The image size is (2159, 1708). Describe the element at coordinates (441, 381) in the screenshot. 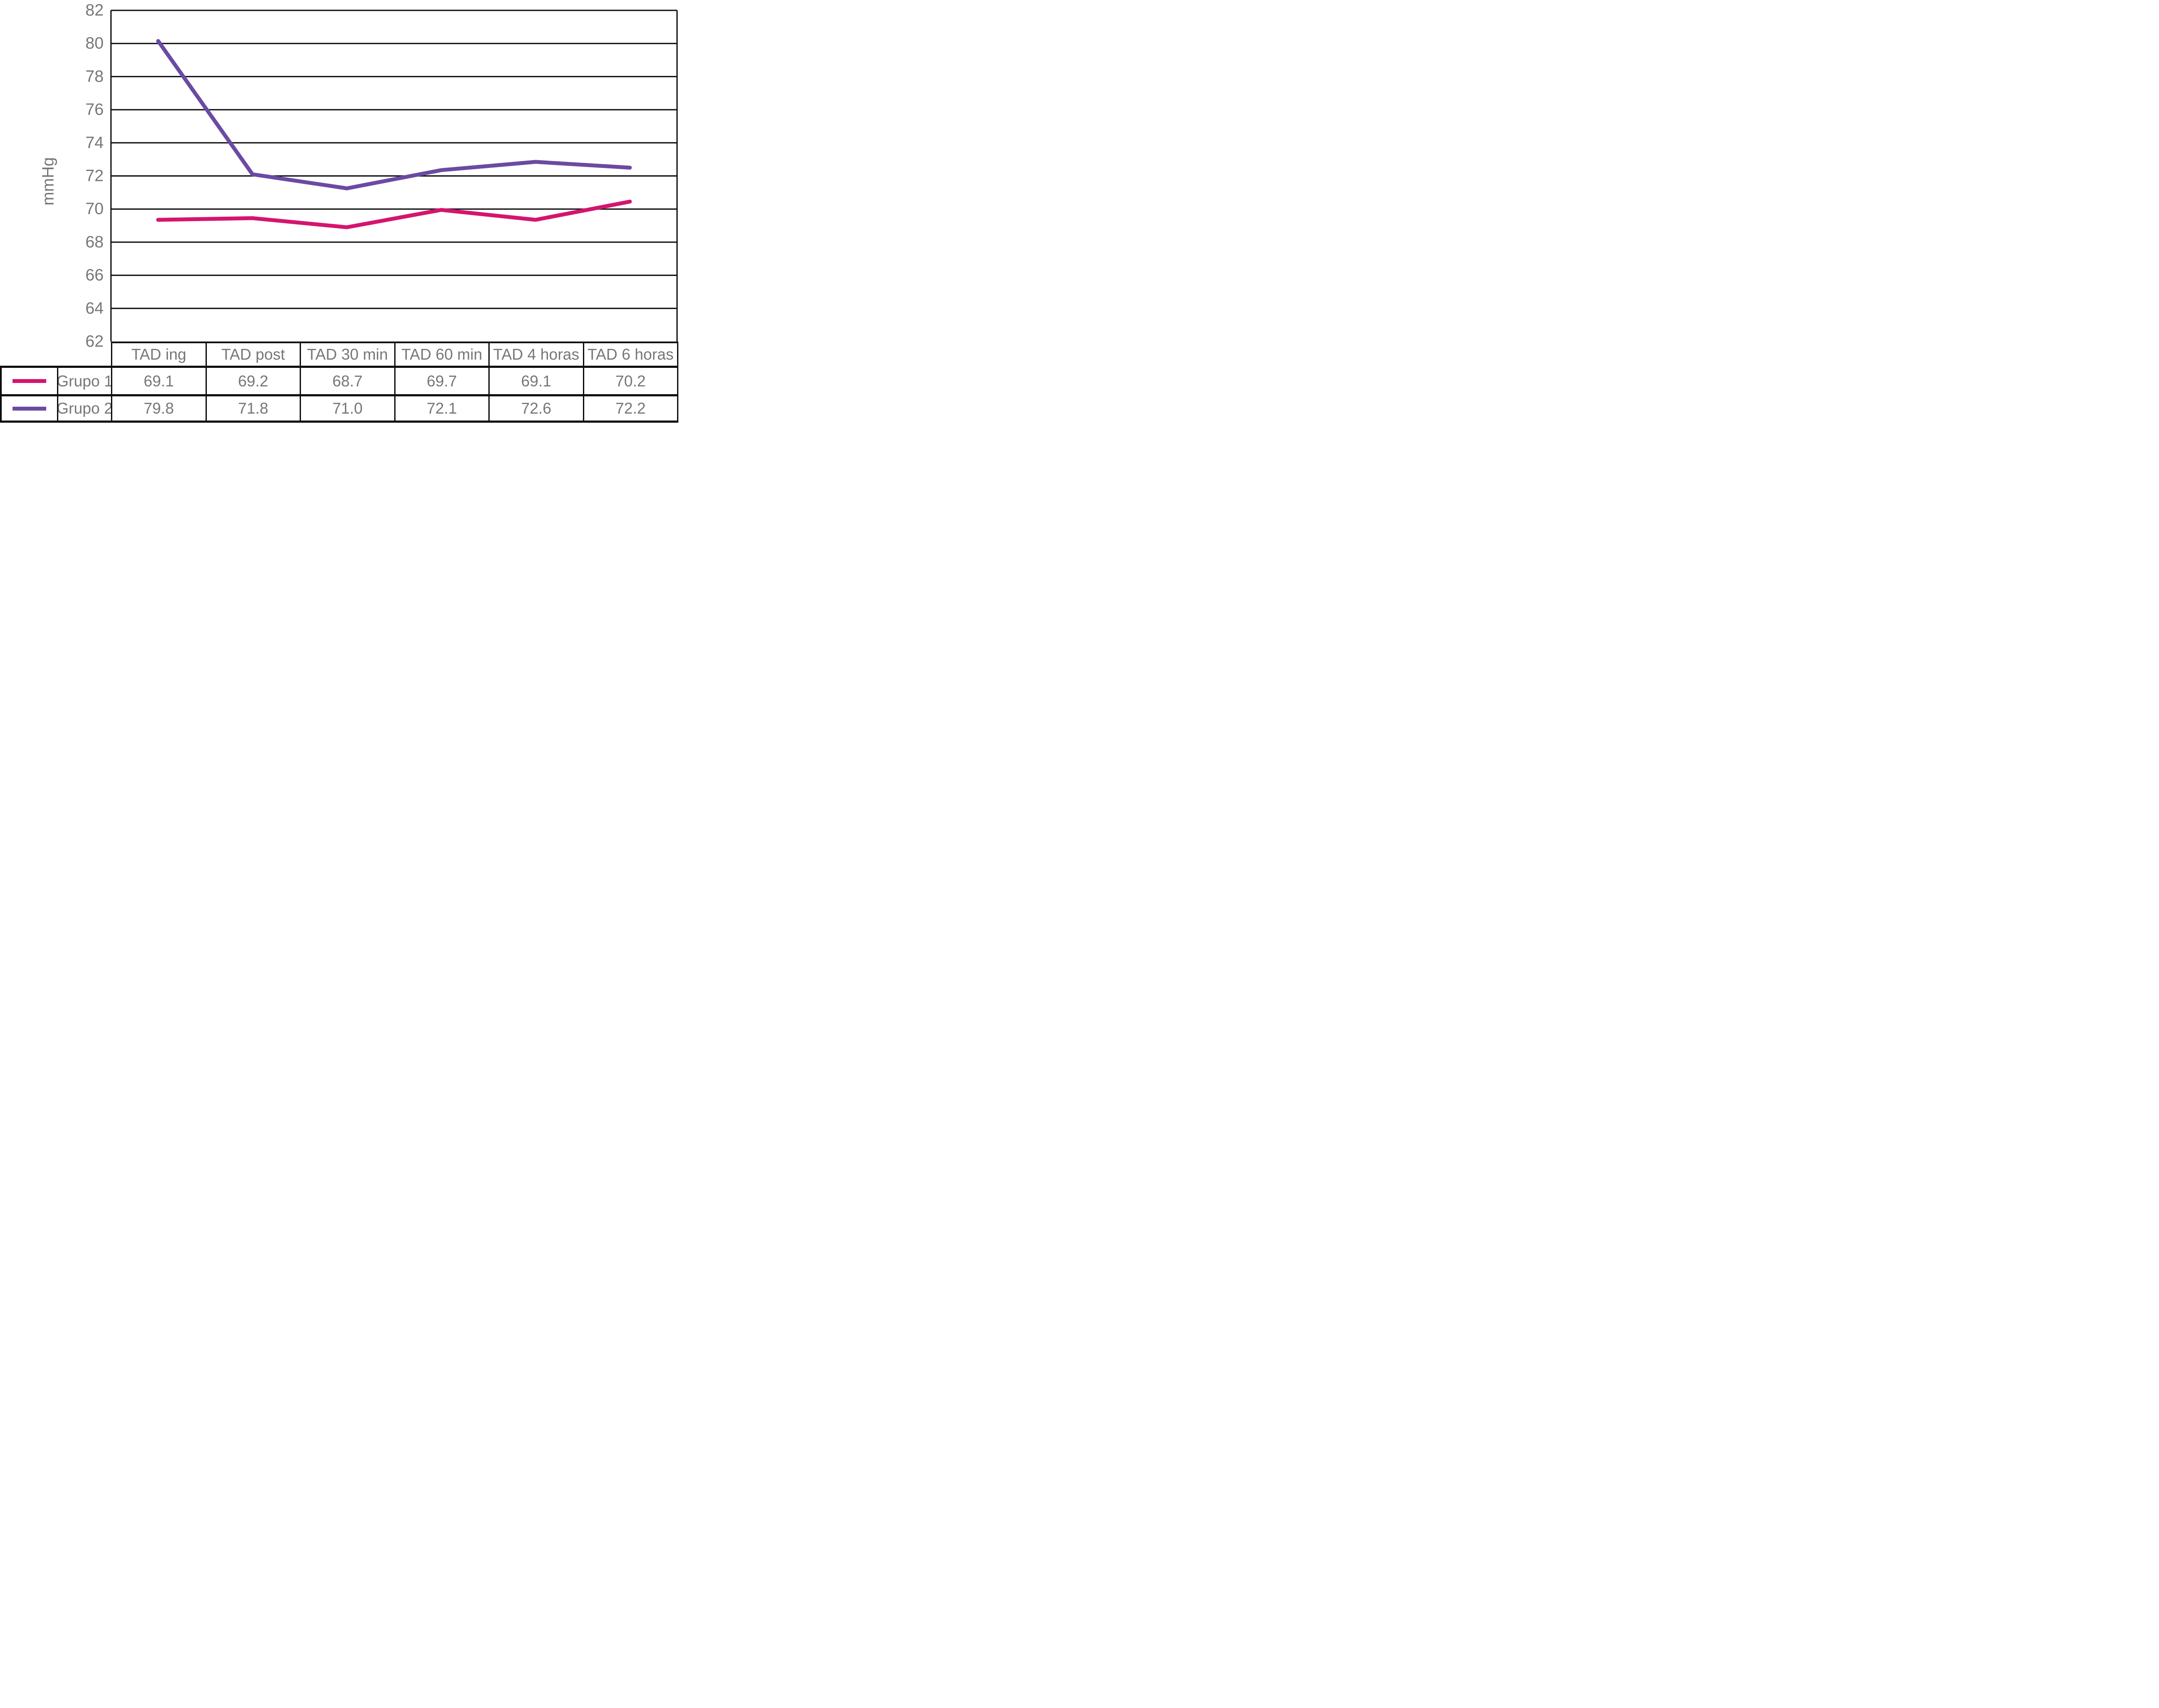

I see `table-value-cell: 69.7` at that location.